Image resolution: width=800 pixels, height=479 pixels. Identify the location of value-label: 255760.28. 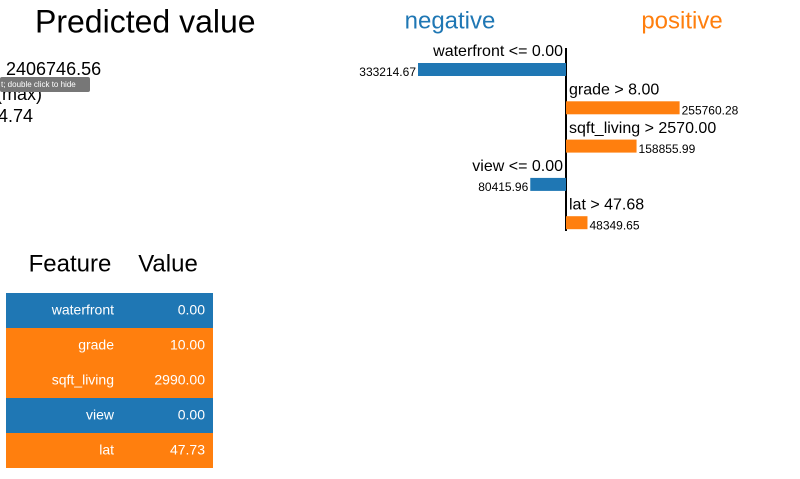
(710, 110).